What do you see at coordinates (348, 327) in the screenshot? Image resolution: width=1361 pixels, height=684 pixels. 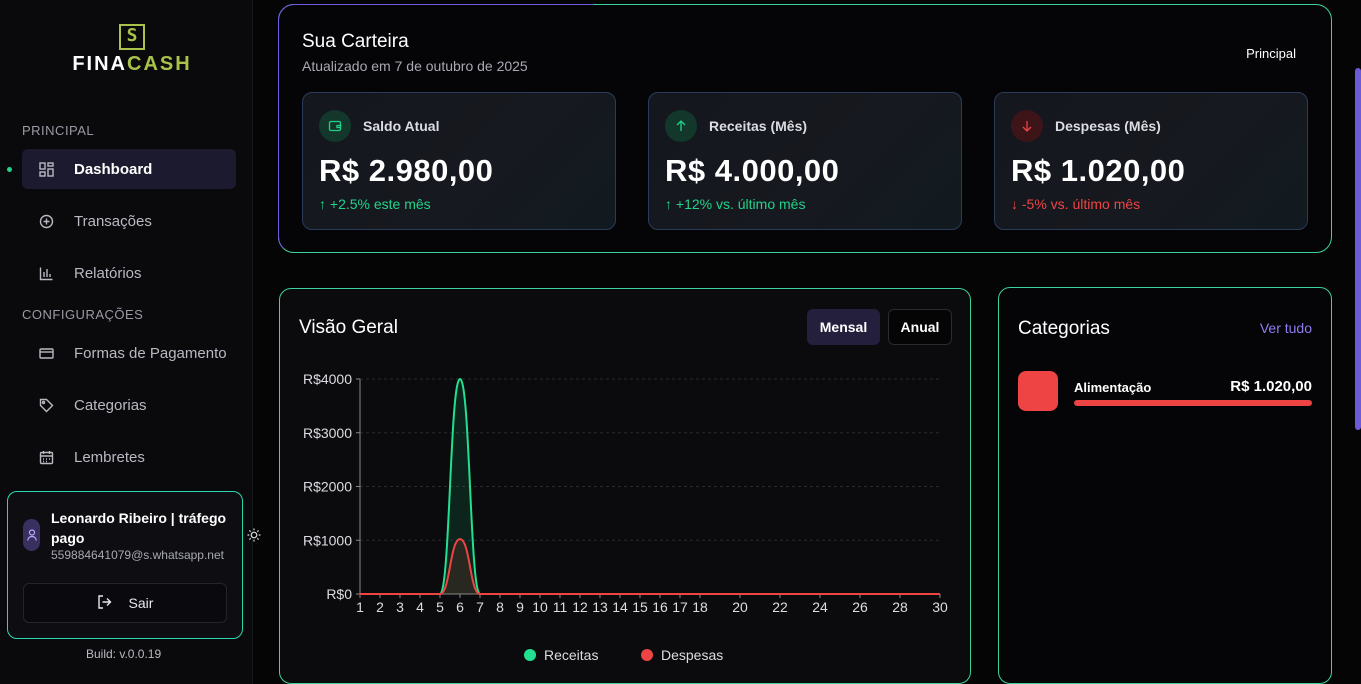 I see `overview-title: Visão Geral` at bounding box center [348, 327].